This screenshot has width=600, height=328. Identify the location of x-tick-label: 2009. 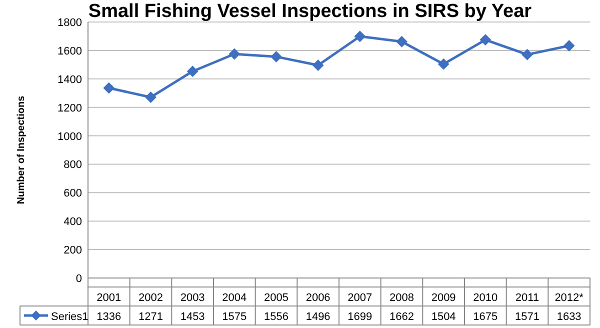
(443, 298).